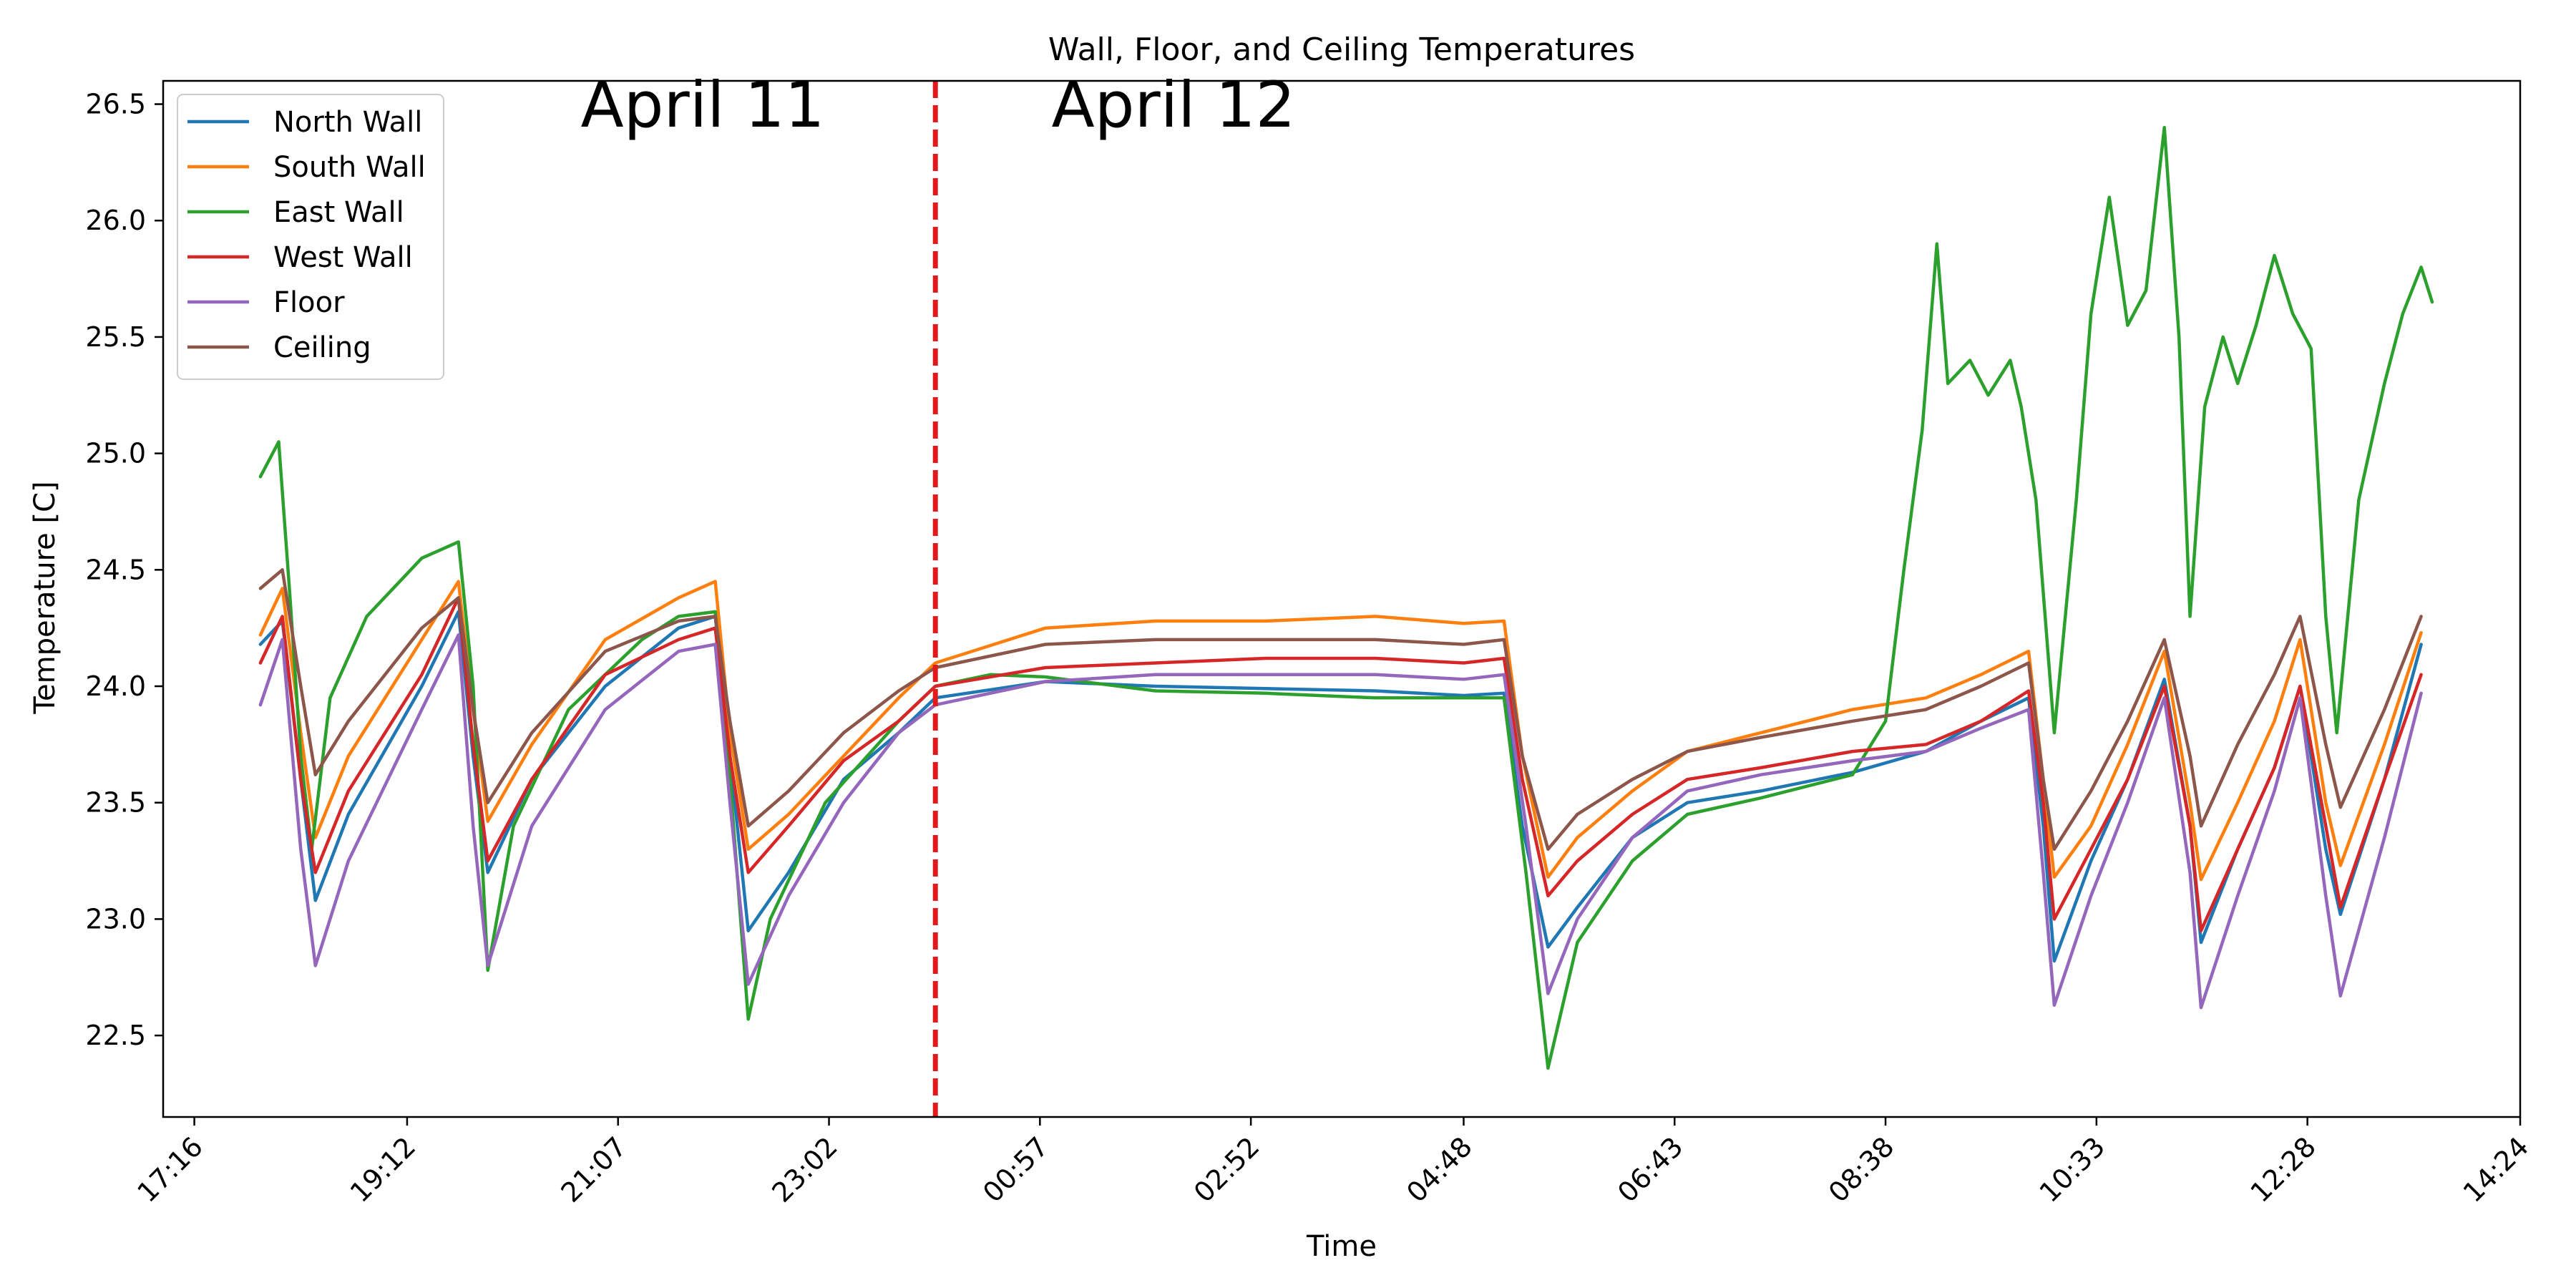 This screenshot has width=2576, height=1288. Describe the element at coordinates (1341, 49) in the screenshot. I see `chart-title: Wall, Floor, and Ceiling Temperatures` at that location.